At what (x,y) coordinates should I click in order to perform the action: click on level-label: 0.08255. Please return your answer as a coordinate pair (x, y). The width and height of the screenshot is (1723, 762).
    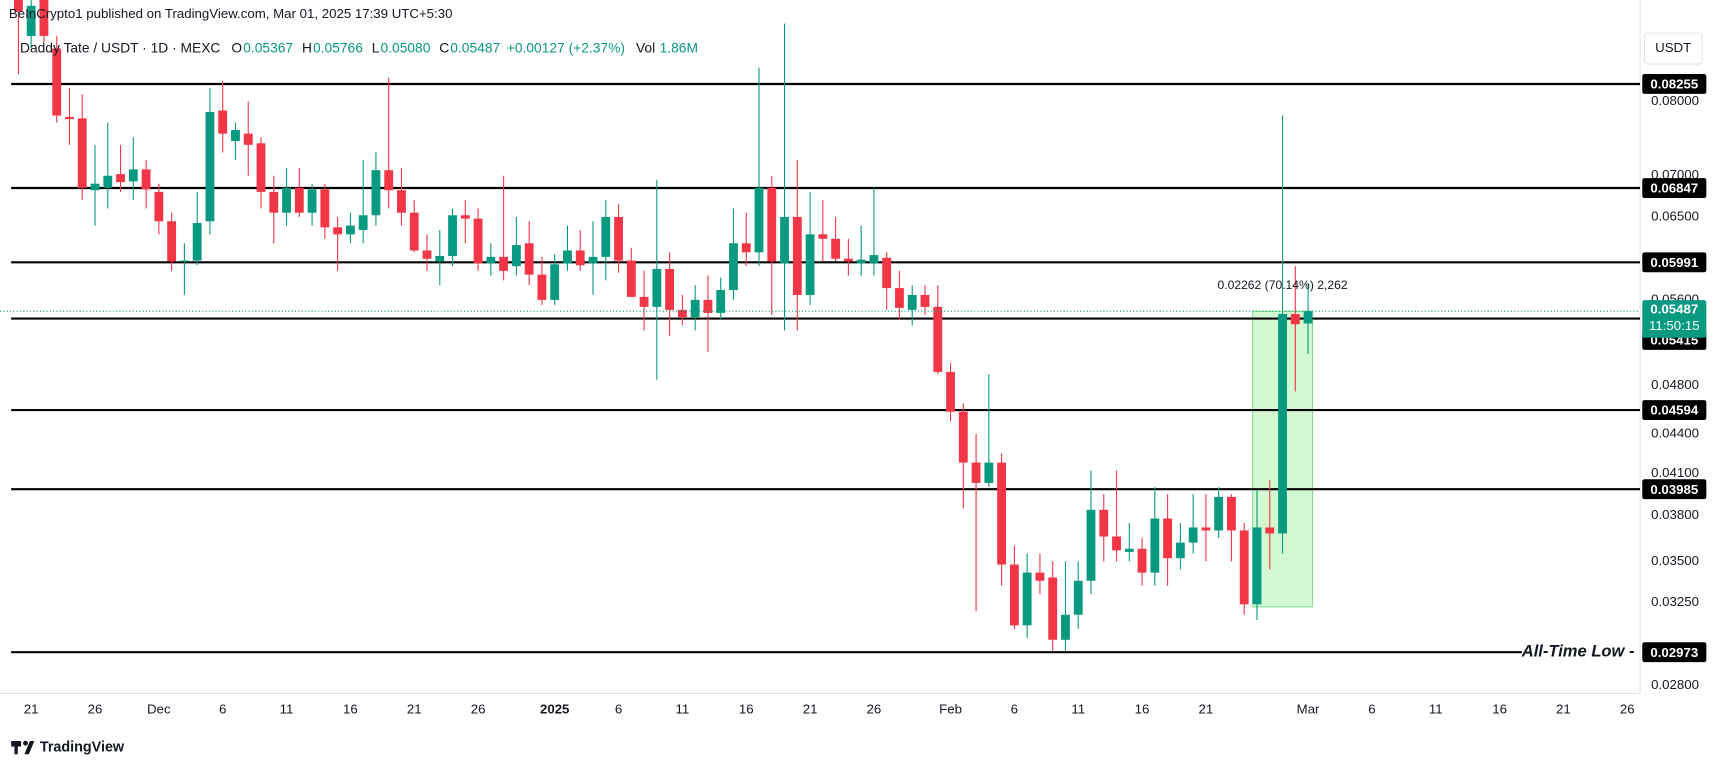
    Looking at the image, I should click on (1674, 84).